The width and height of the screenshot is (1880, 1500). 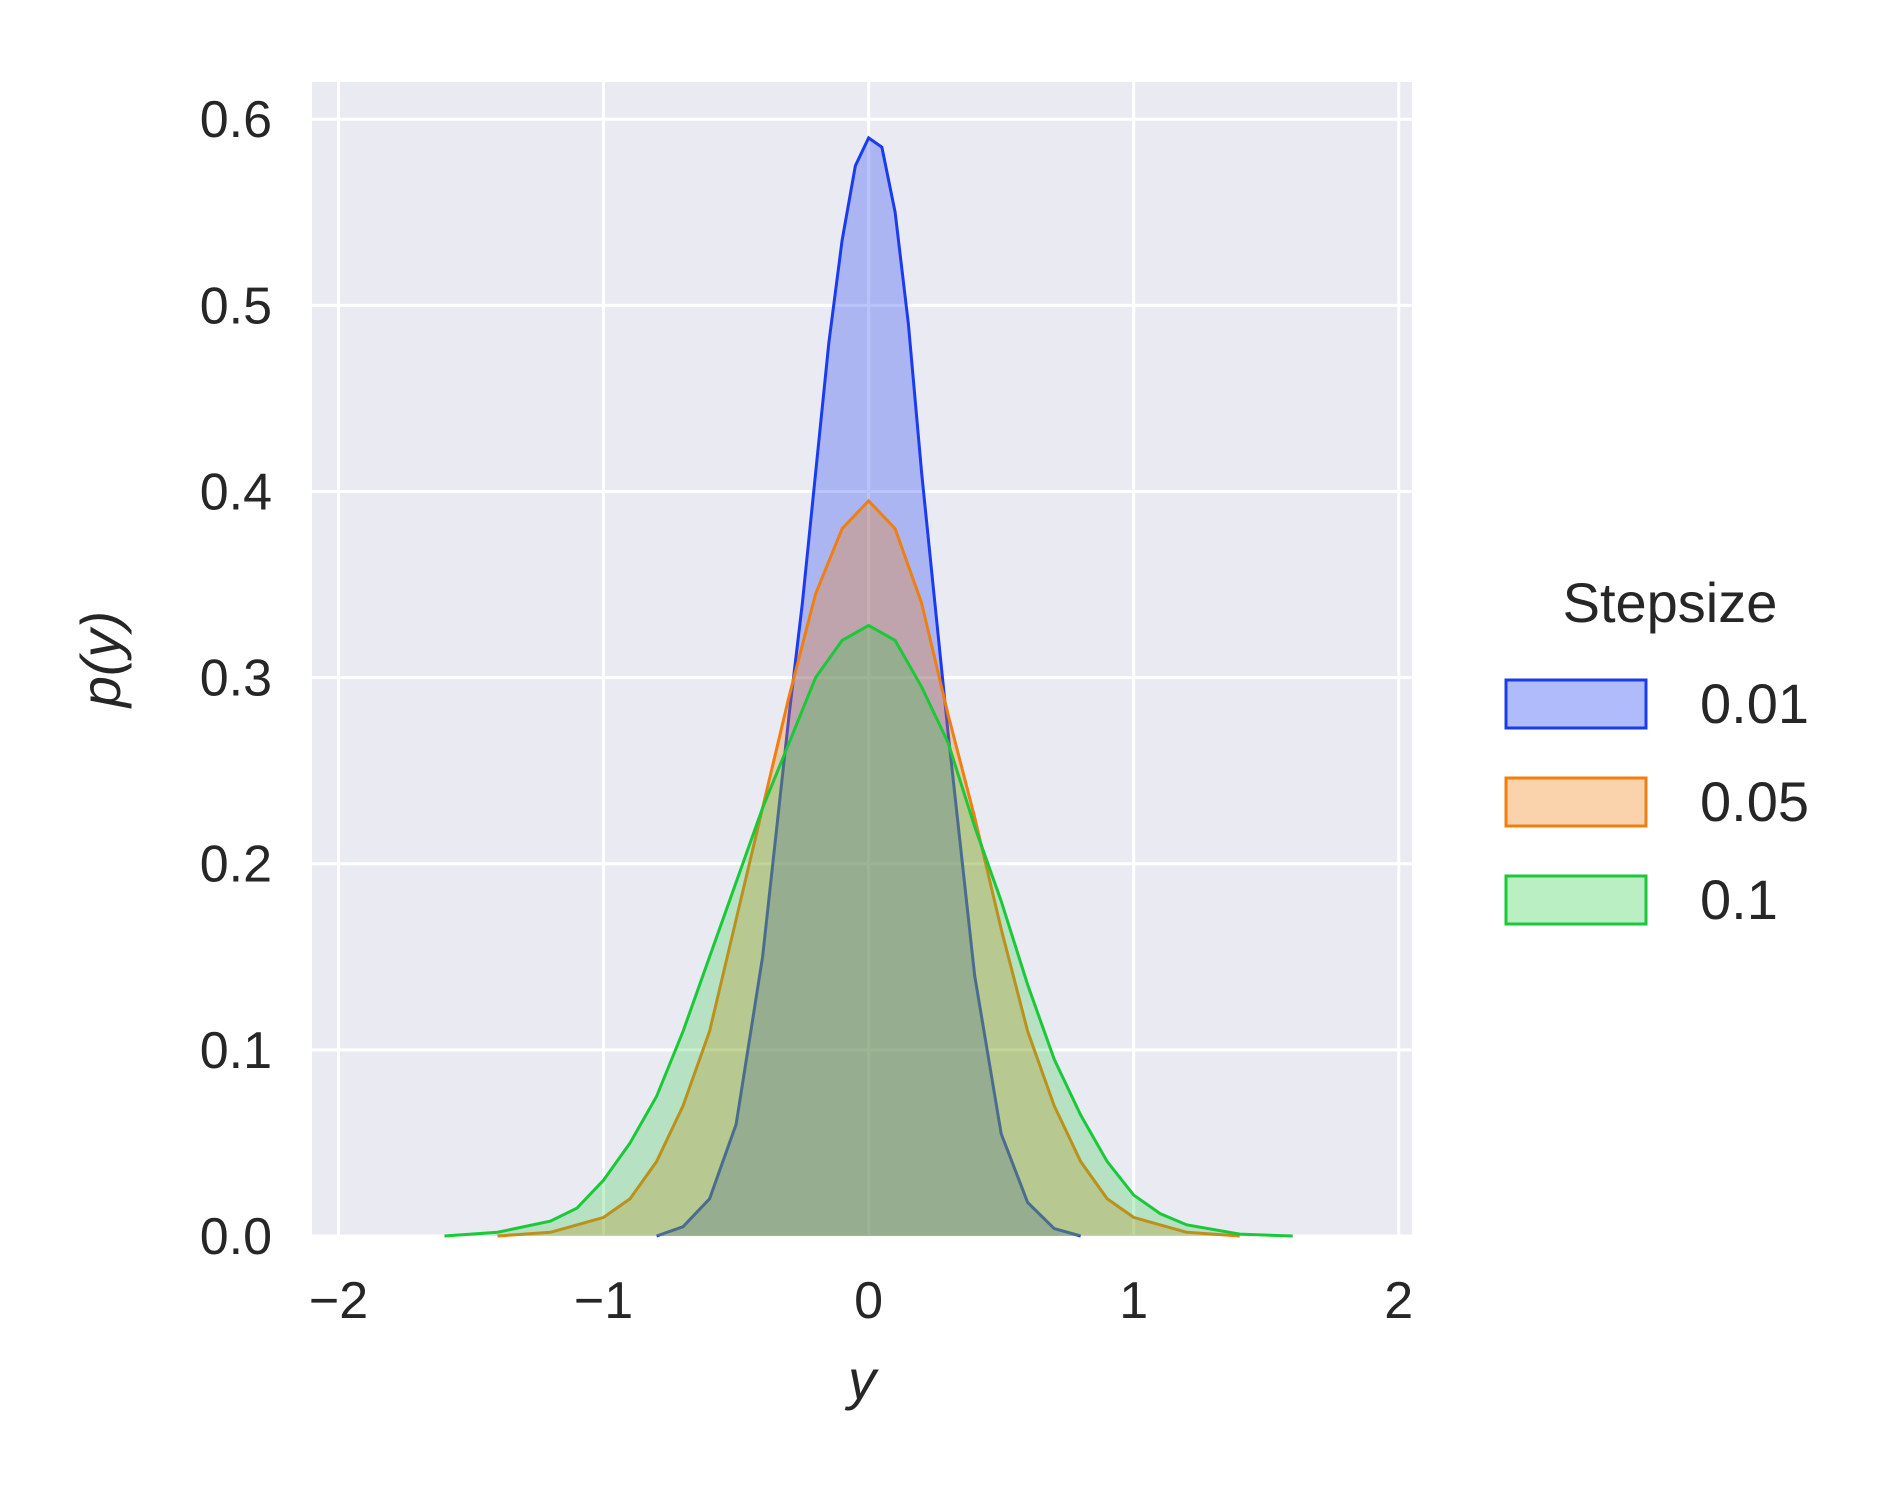 I want to click on y-axis-label: p(y), so click(x=100, y=660).